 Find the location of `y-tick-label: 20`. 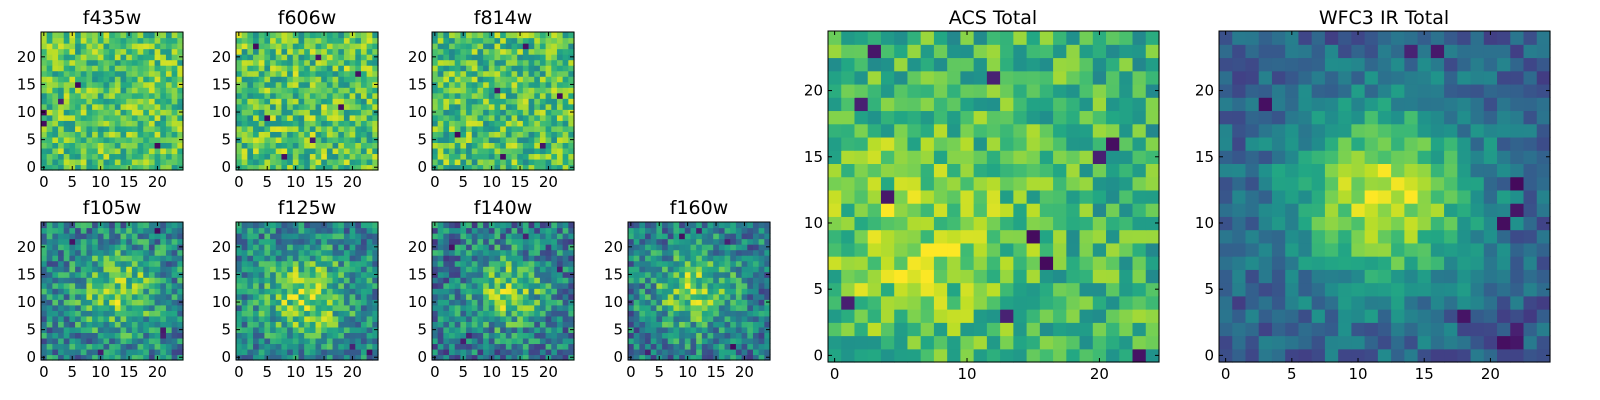

y-tick-label: 20 is located at coordinates (221, 247).